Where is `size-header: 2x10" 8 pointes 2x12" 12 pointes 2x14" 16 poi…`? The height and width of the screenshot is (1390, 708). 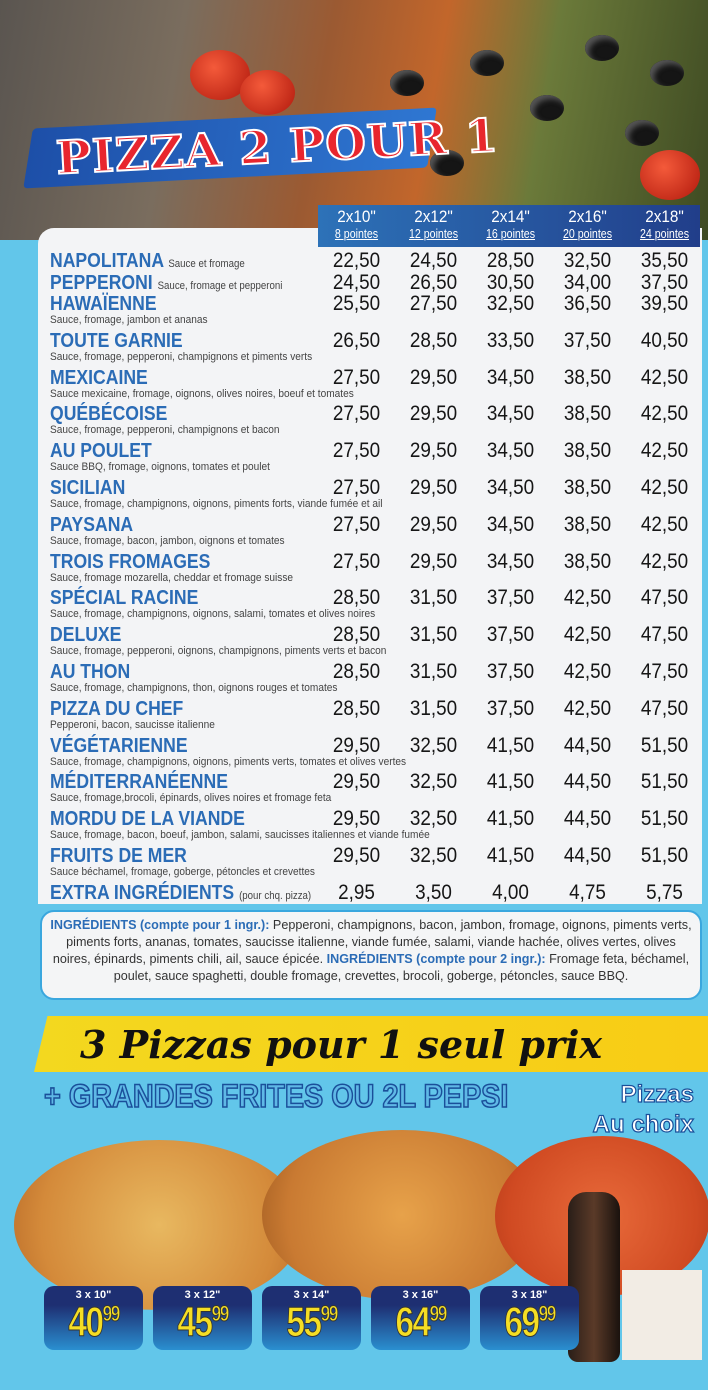
size-header: 2x10" 8 pointes 2x12" 12 pointes 2x14" 16 poi… is located at coordinates (509, 226).